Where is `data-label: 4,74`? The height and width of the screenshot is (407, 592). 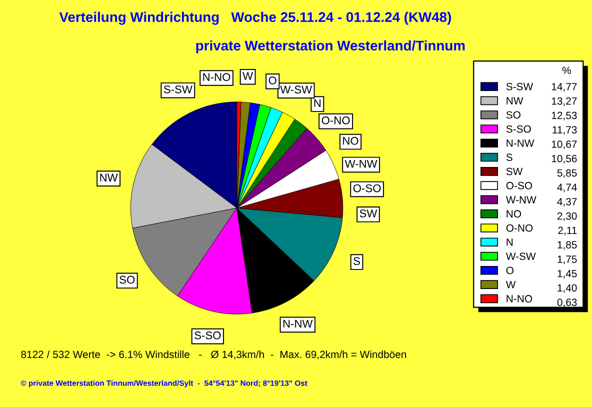 data-label: 4,74 is located at coordinates (567, 188).